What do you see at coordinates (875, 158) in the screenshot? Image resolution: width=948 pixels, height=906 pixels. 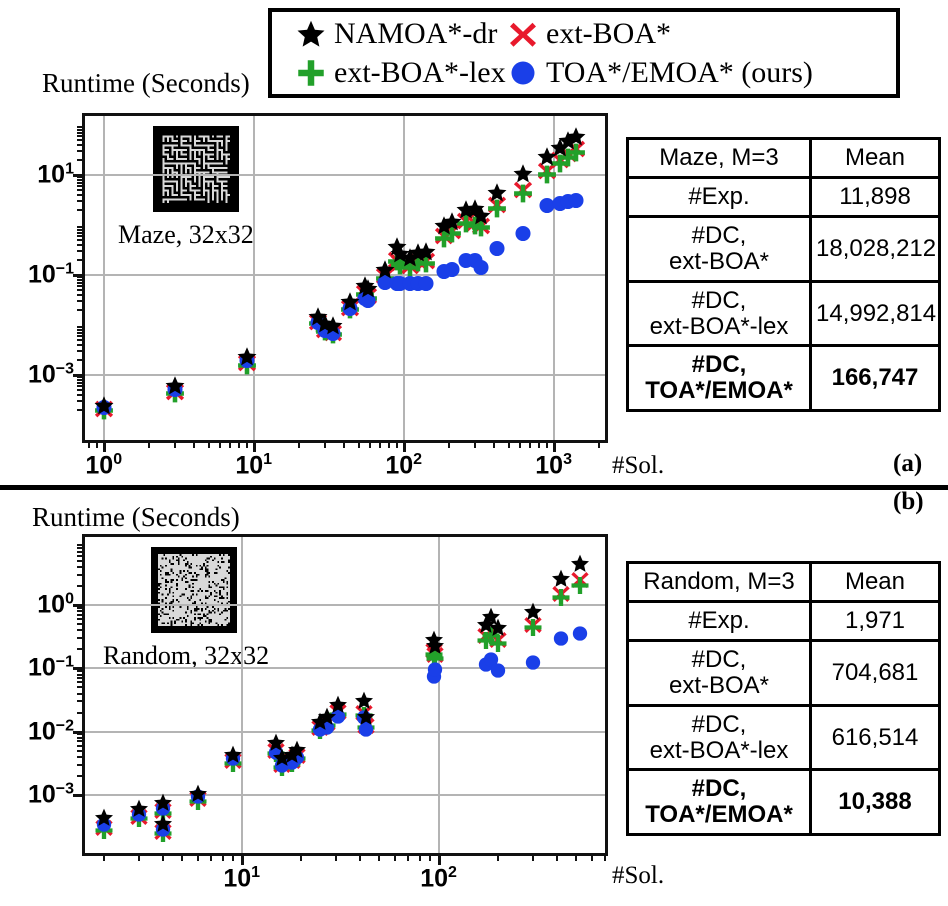 I see `table-header-cell: Mean` at bounding box center [875, 158].